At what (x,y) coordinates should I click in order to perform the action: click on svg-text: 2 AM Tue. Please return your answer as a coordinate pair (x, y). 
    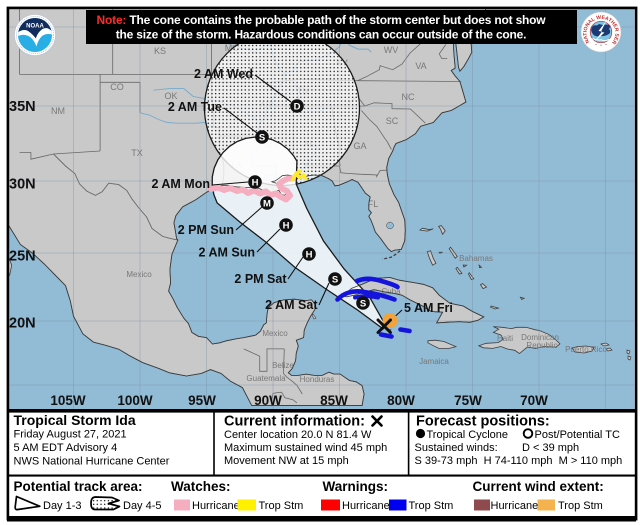
    Looking at the image, I should click on (195, 107).